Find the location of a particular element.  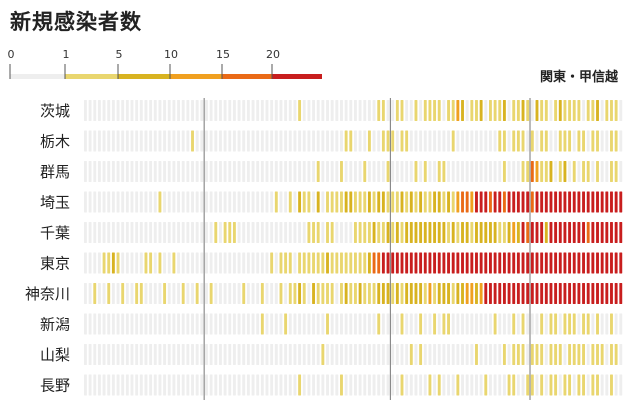

legend-tick-label: 1 is located at coordinates (66, 54).